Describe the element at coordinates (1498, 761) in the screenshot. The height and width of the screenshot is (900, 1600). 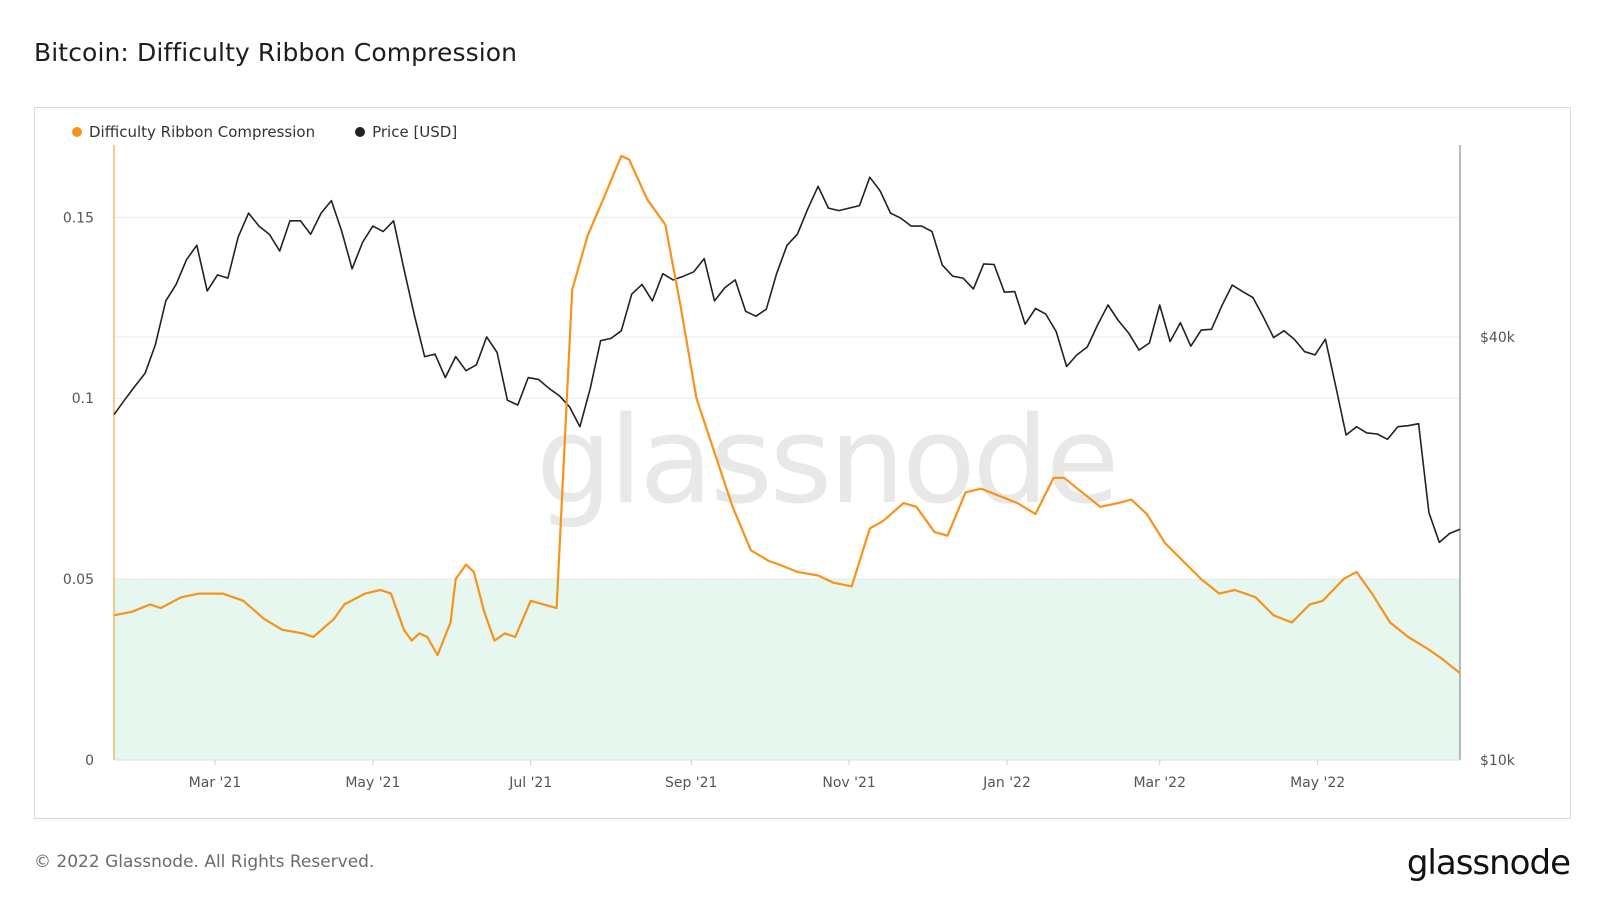
I see `y-right-tick-label: $10k` at that location.